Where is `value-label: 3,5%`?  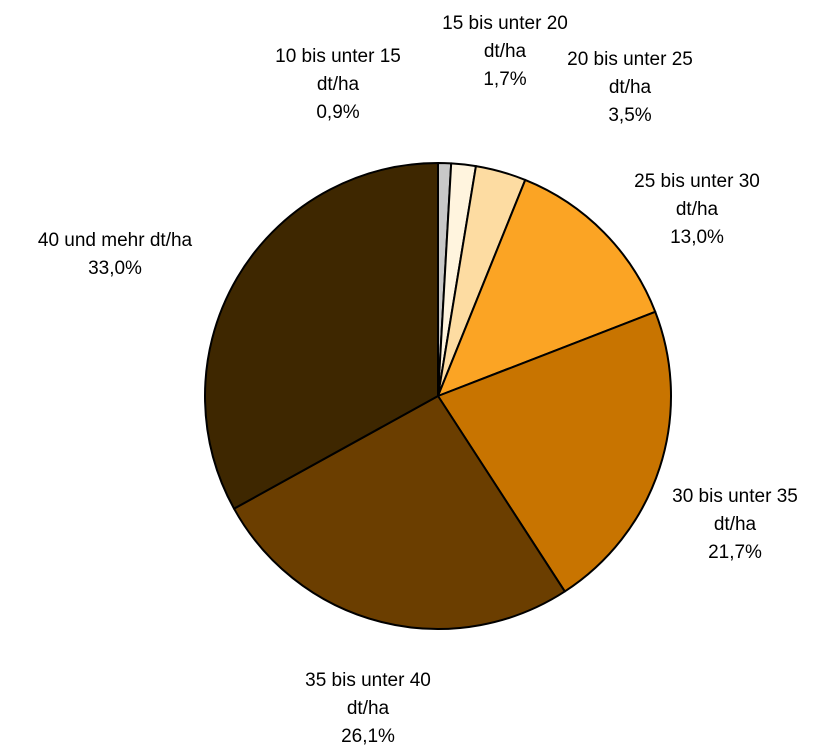
value-label: 3,5% is located at coordinates (630, 115).